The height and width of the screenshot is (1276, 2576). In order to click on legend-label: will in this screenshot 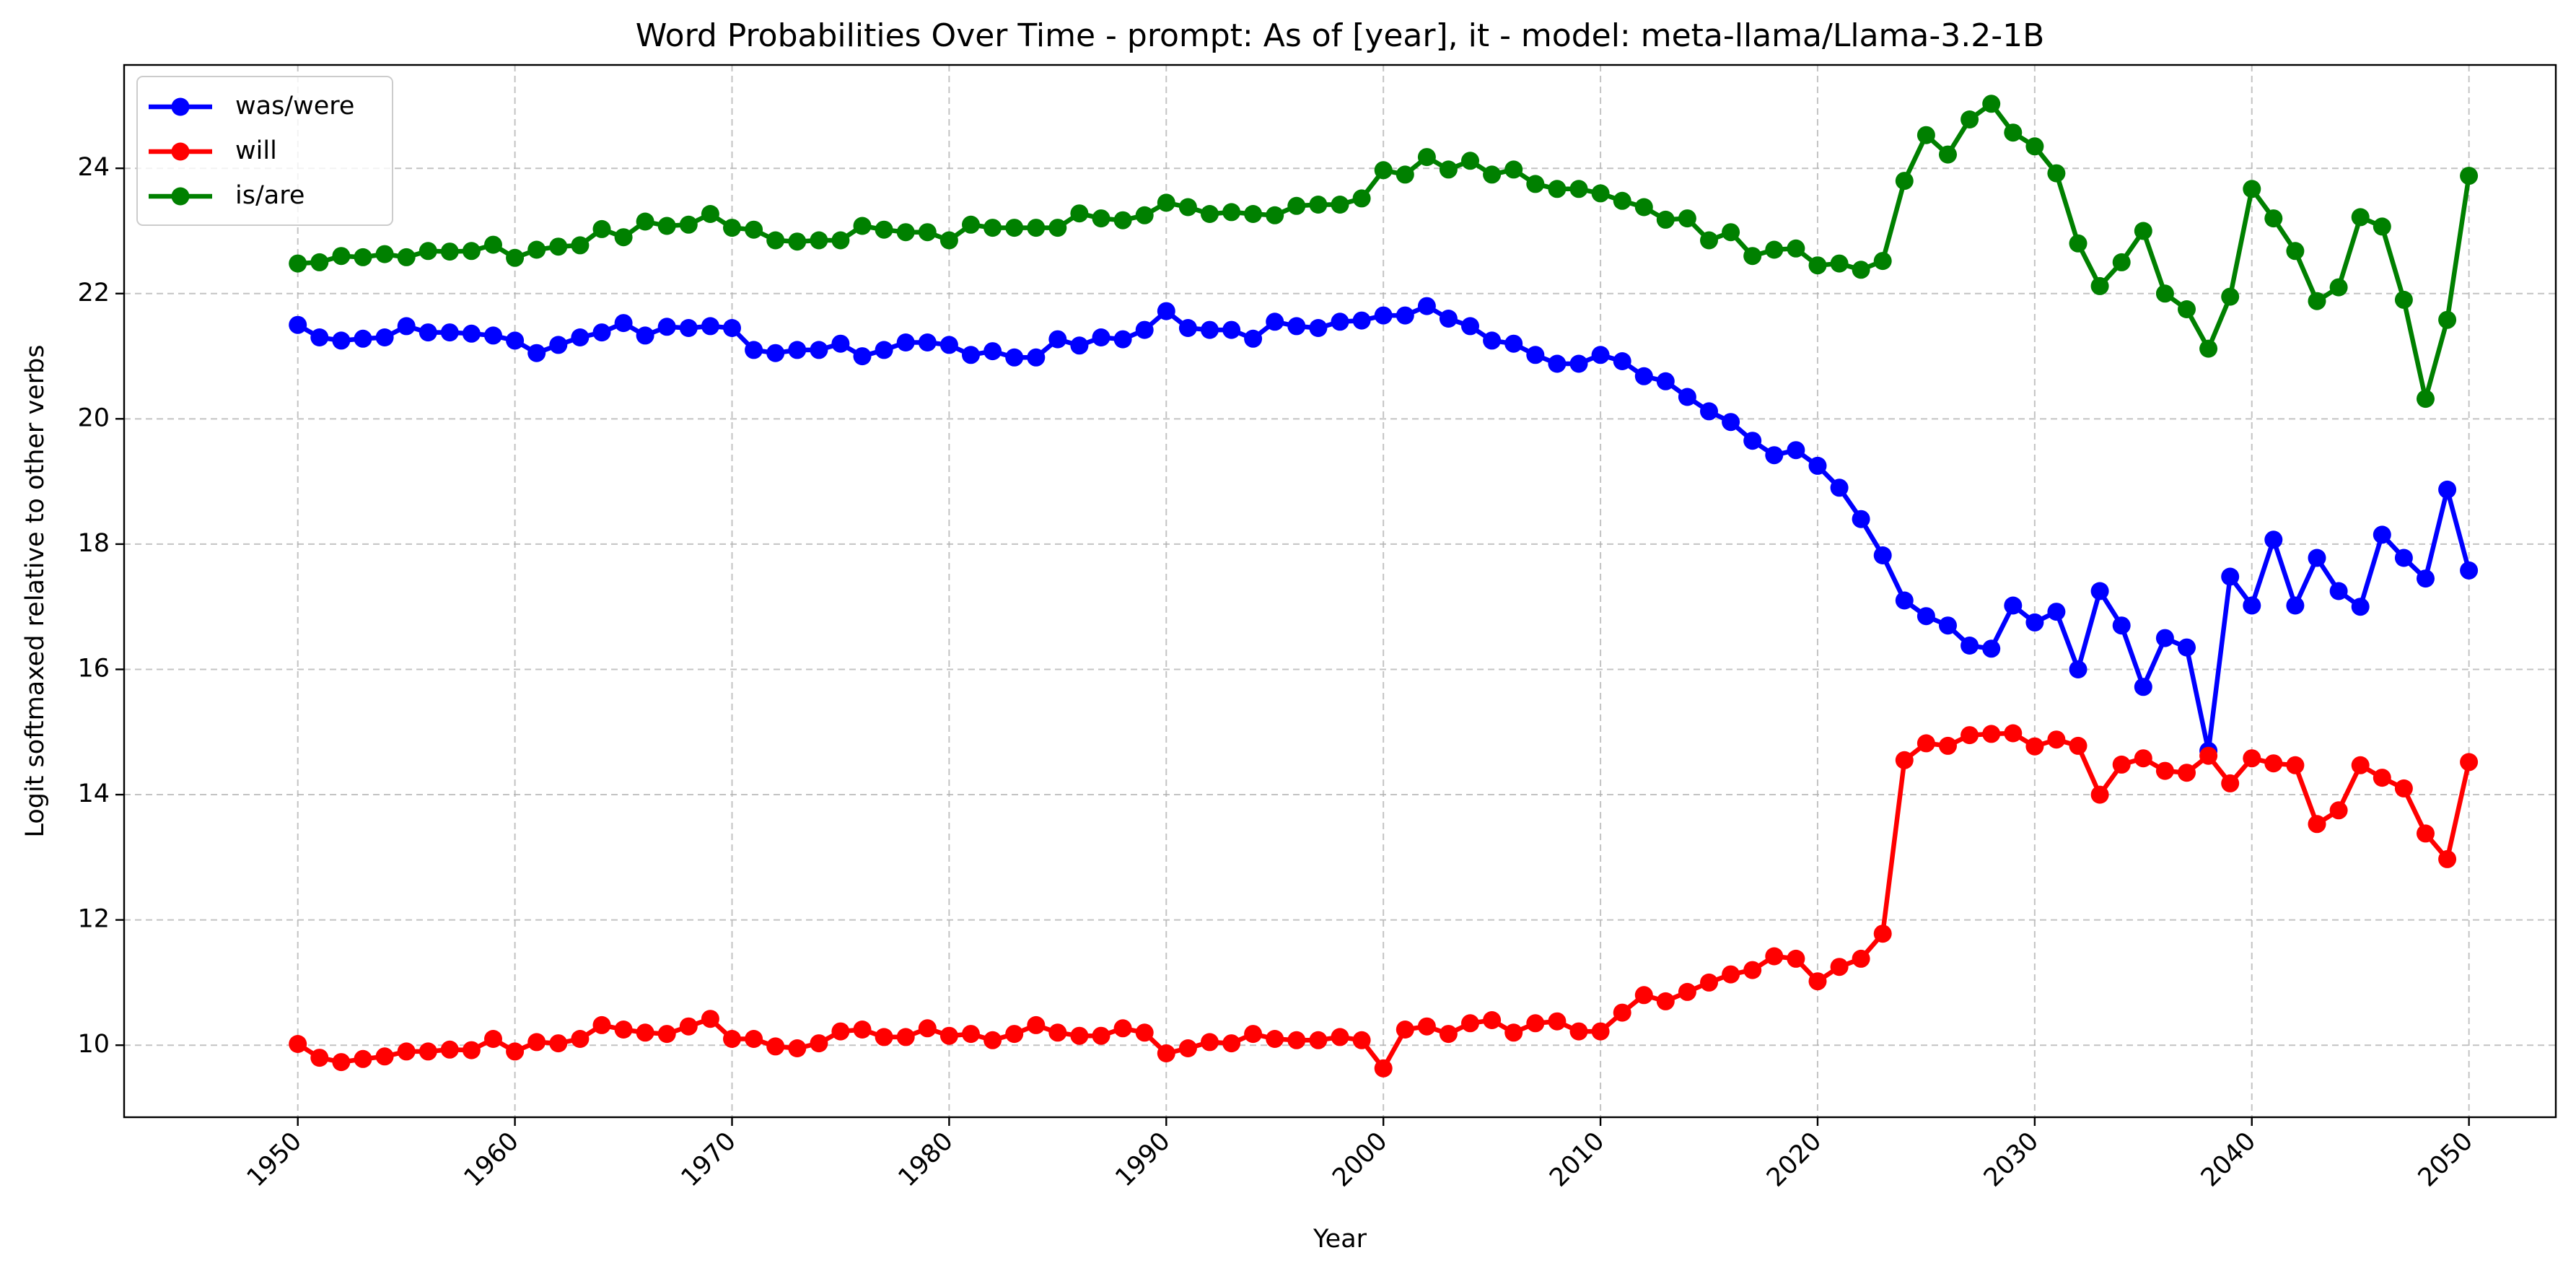, I will do `click(256, 150)`.